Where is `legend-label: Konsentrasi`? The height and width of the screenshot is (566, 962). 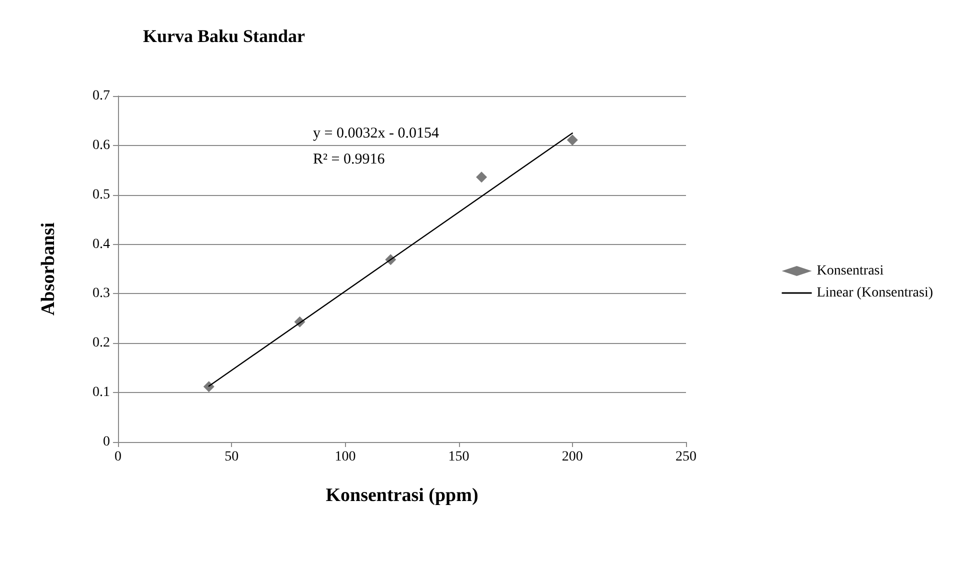
legend-label: Konsentrasi is located at coordinates (850, 271).